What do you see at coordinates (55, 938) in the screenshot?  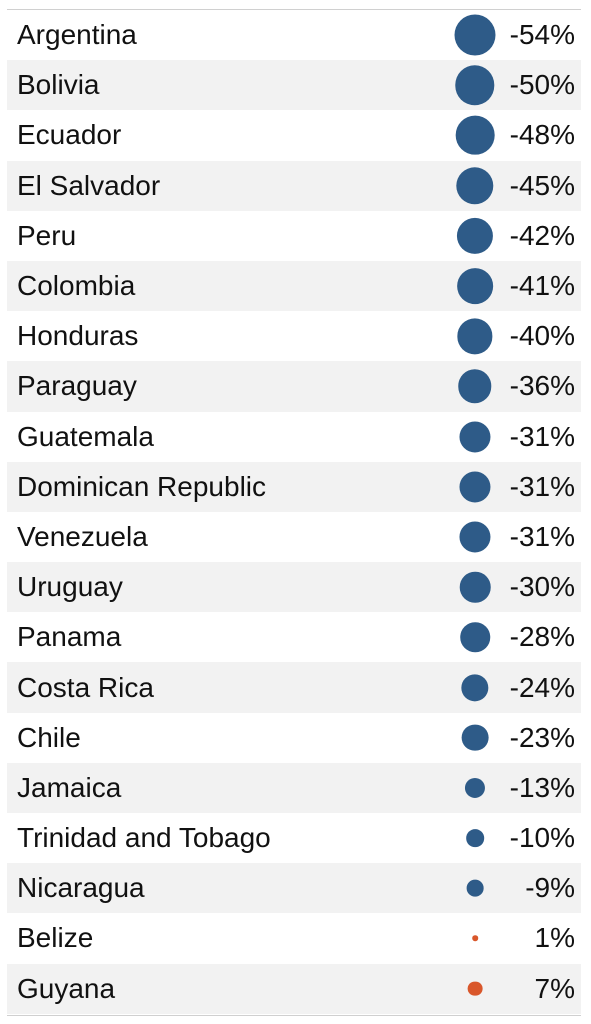 I see `country-label: Belize` at bounding box center [55, 938].